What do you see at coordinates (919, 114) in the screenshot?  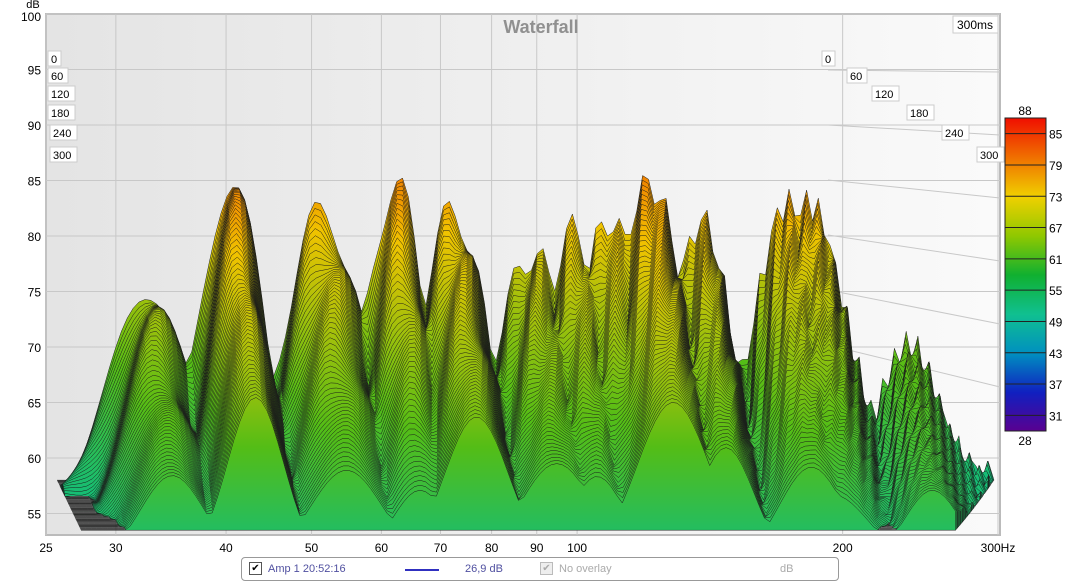 I see `time-tick-label: 180` at bounding box center [919, 114].